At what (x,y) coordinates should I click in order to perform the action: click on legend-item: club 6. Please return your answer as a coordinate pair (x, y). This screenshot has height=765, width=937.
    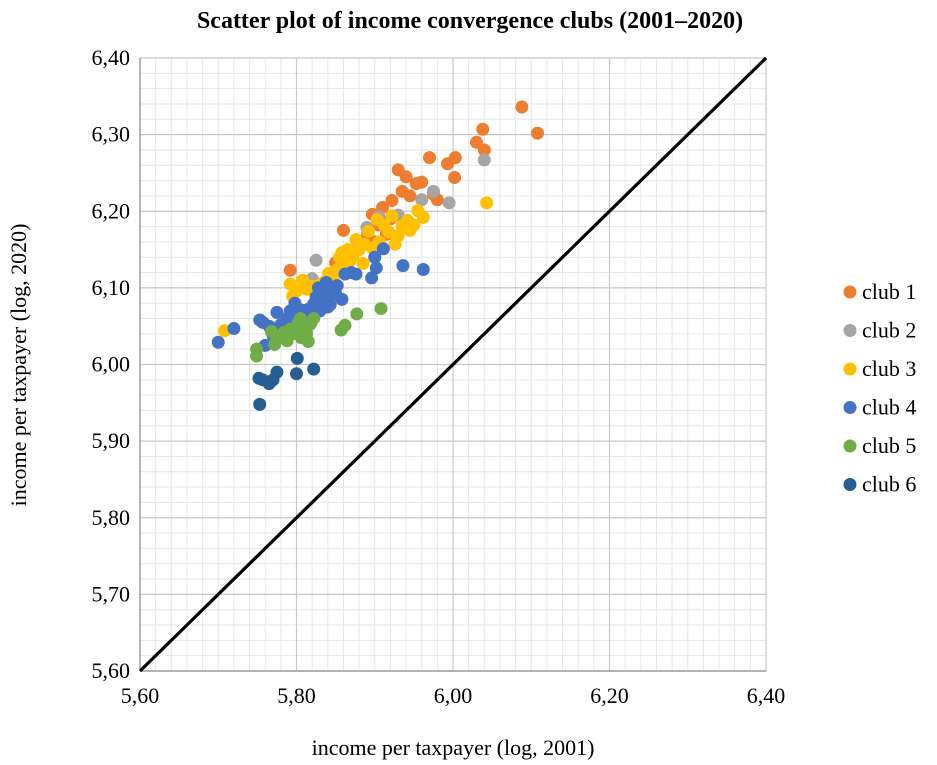
    Looking at the image, I should click on (879, 484).